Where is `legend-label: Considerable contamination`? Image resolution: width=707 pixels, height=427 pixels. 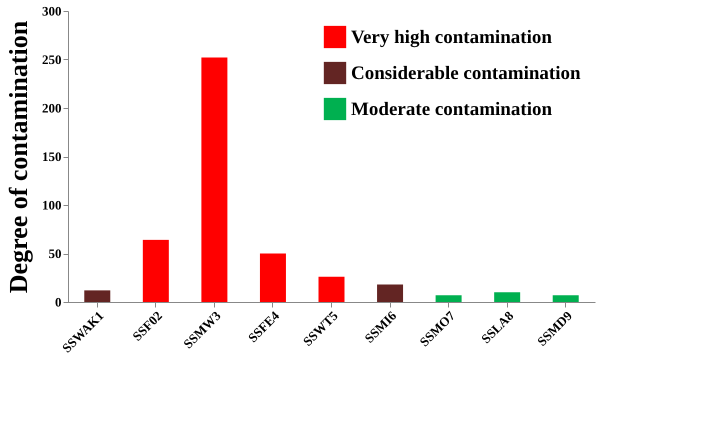
legend-label: Considerable contamination is located at coordinates (466, 73).